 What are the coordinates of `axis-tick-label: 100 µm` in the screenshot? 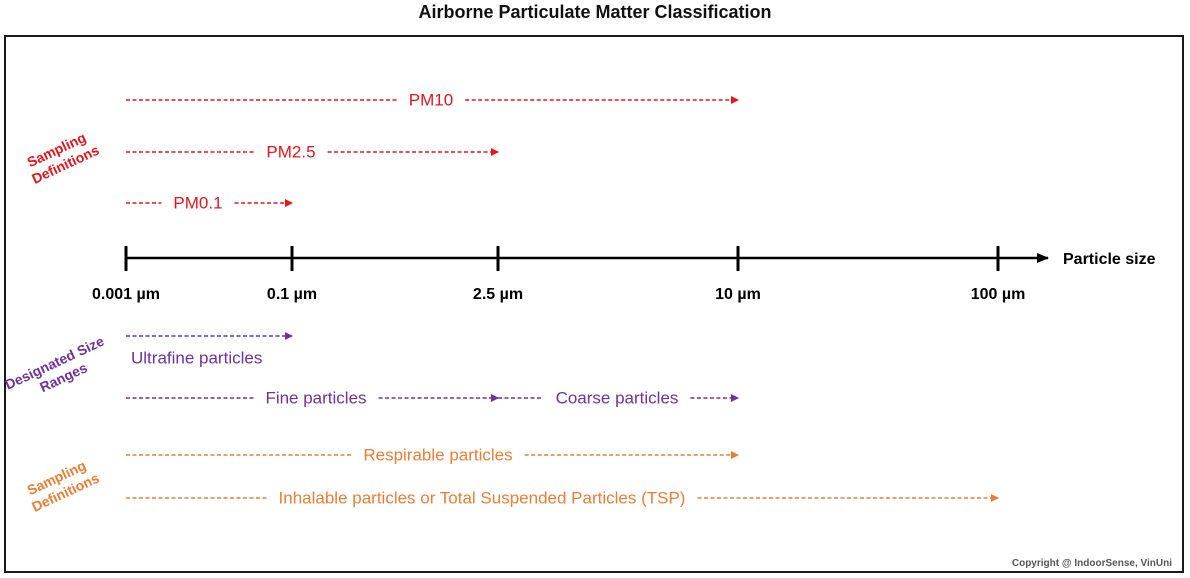 It's located at (998, 294).